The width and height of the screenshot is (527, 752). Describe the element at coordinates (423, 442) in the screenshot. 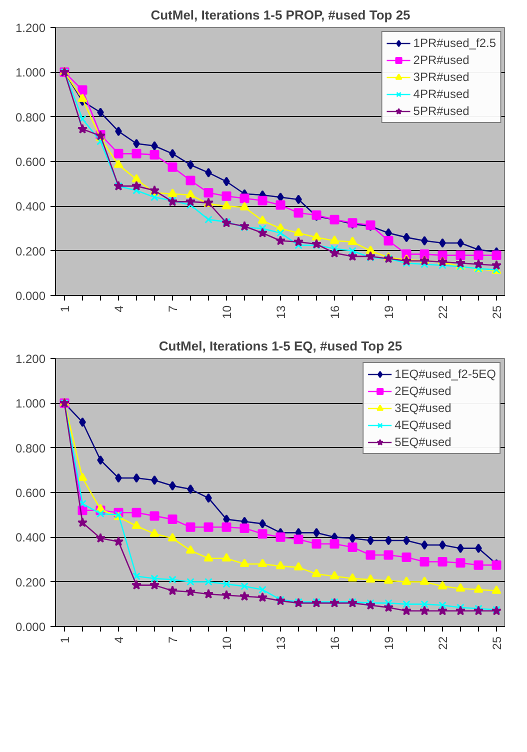

I see `legend-label: 5EQ#used` at that location.